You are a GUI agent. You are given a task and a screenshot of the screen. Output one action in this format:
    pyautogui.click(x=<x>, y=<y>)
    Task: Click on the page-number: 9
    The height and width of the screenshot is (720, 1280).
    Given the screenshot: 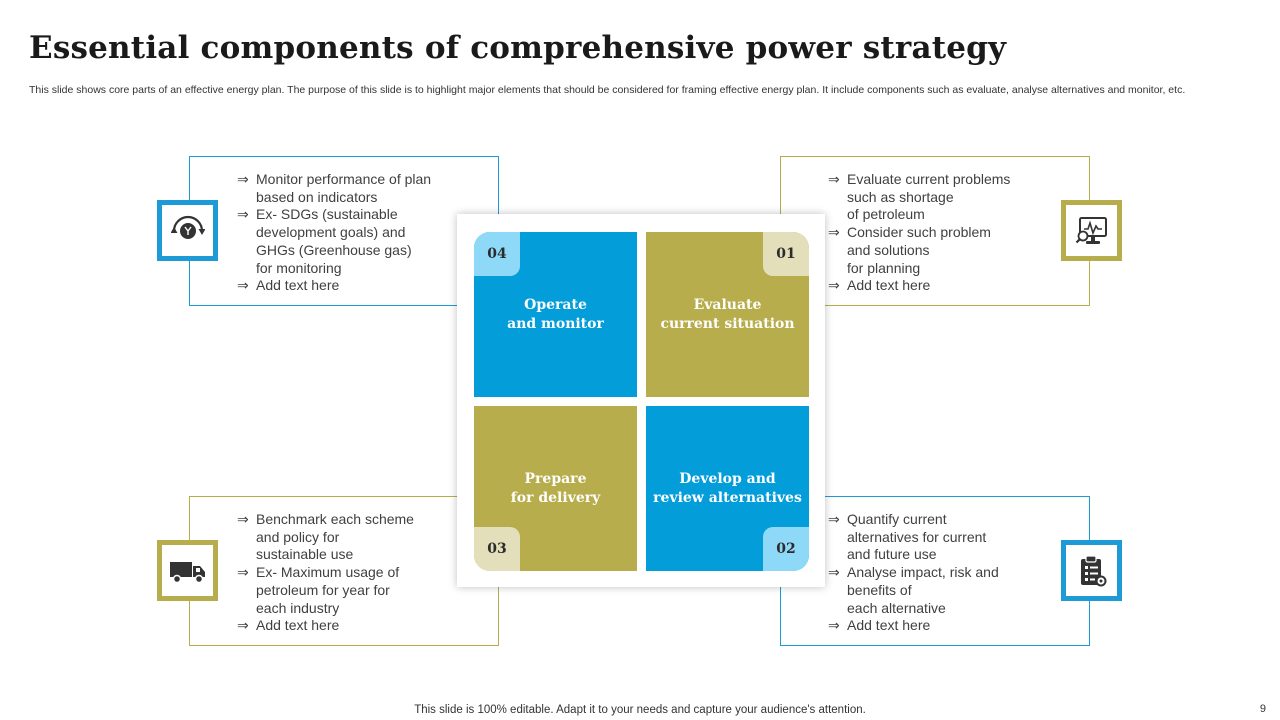 What is the action you would take?
    pyautogui.click(x=1262, y=709)
    